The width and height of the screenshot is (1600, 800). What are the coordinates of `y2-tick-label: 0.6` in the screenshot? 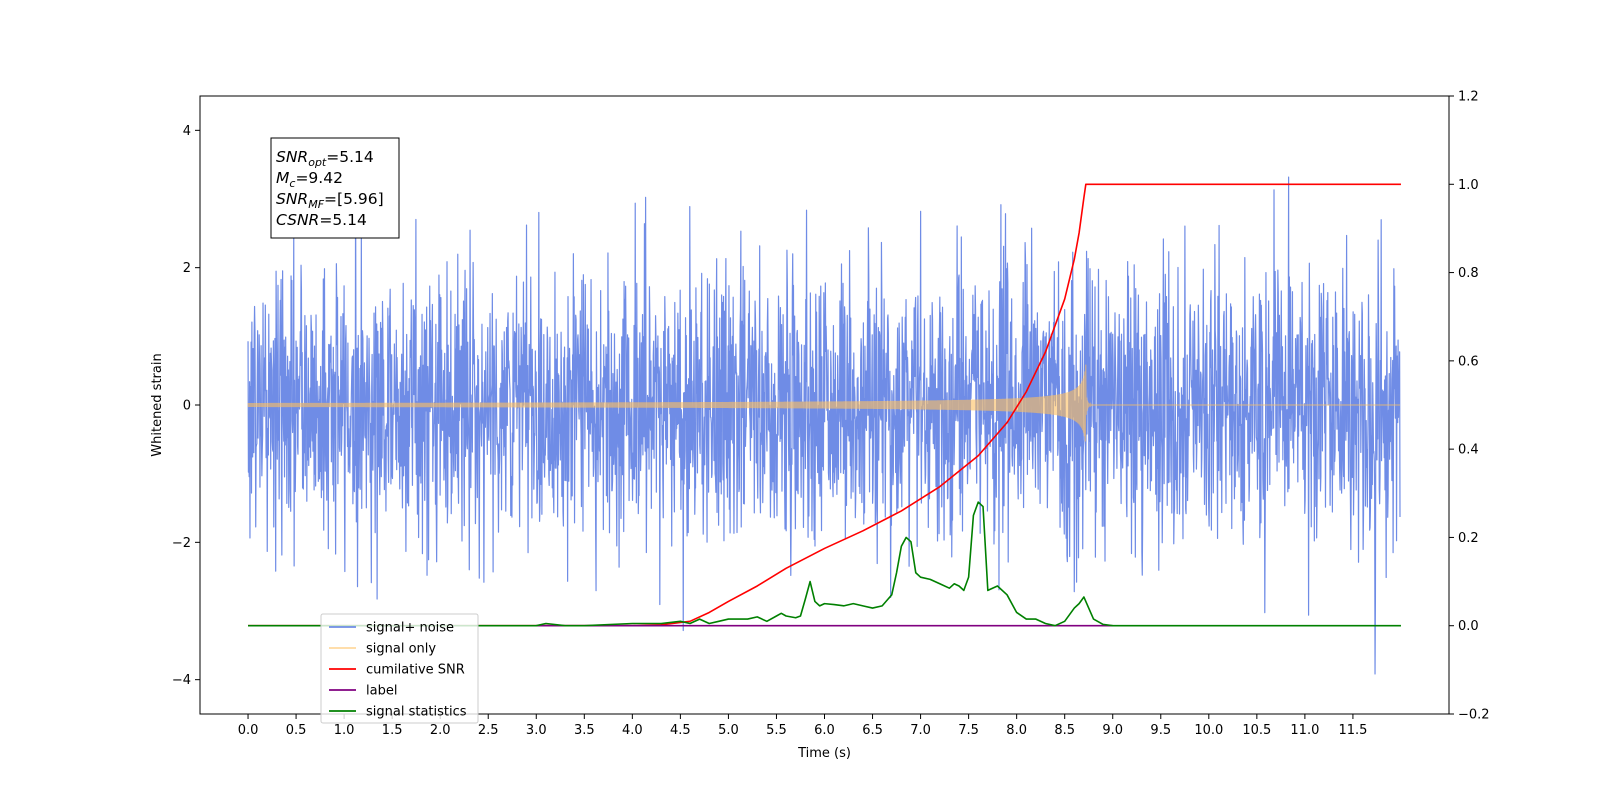 It's located at (1468, 361).